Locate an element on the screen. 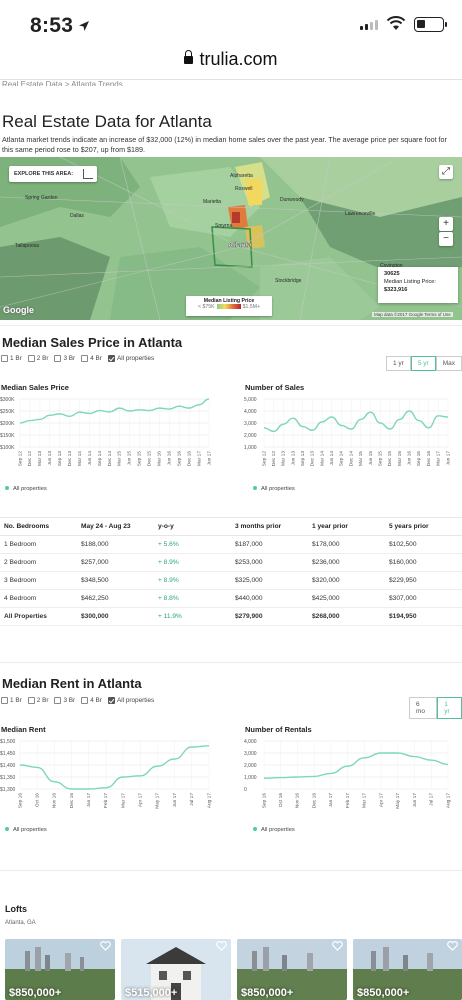  x-tick-label: Feb 17 is located at coordinates (348, 800).